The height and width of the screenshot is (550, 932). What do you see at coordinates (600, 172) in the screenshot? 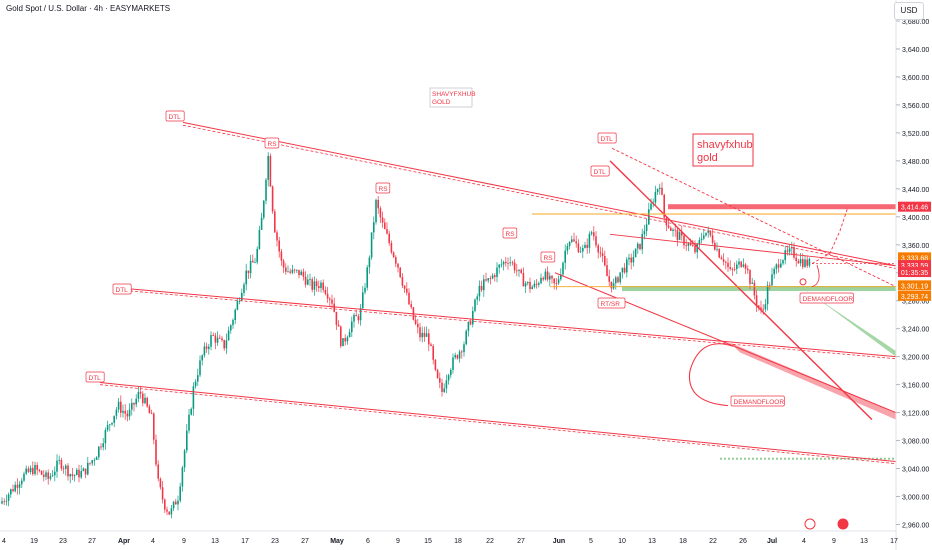
I see `annotation-label: DTL` at bounding box center [600, 172].